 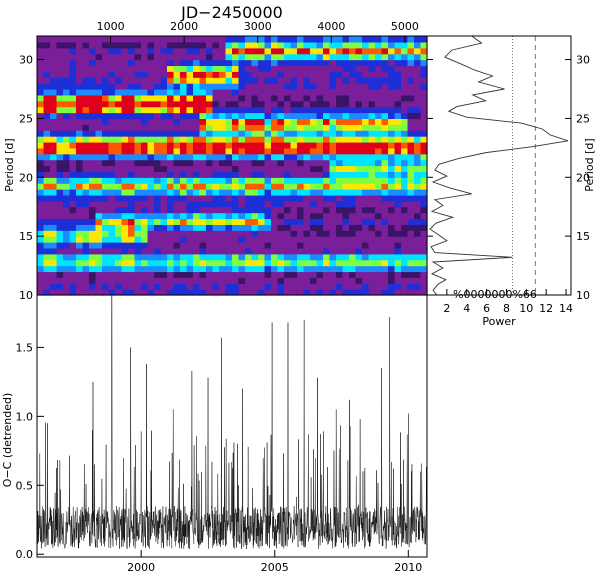 What do you see at coordinates (589, 164) in the screenshot?
I see `power-y-axis-title: Period [d]` at bounding box center [589, 164].